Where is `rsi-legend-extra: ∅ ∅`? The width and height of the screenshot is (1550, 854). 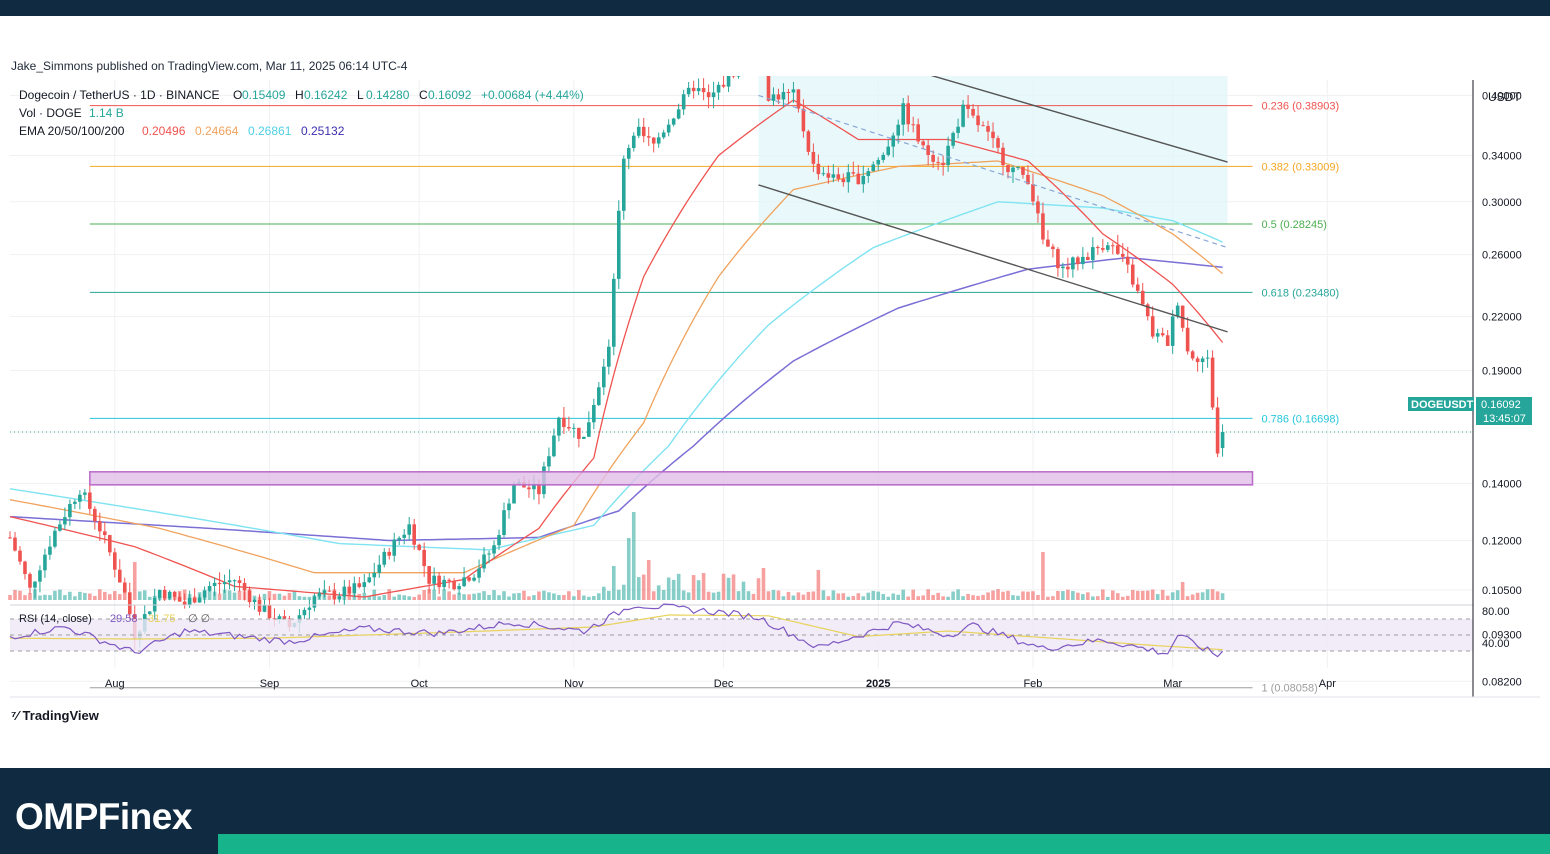
rsi-legend-extra: ∅ ∅ is located at coordinates (199, 619).